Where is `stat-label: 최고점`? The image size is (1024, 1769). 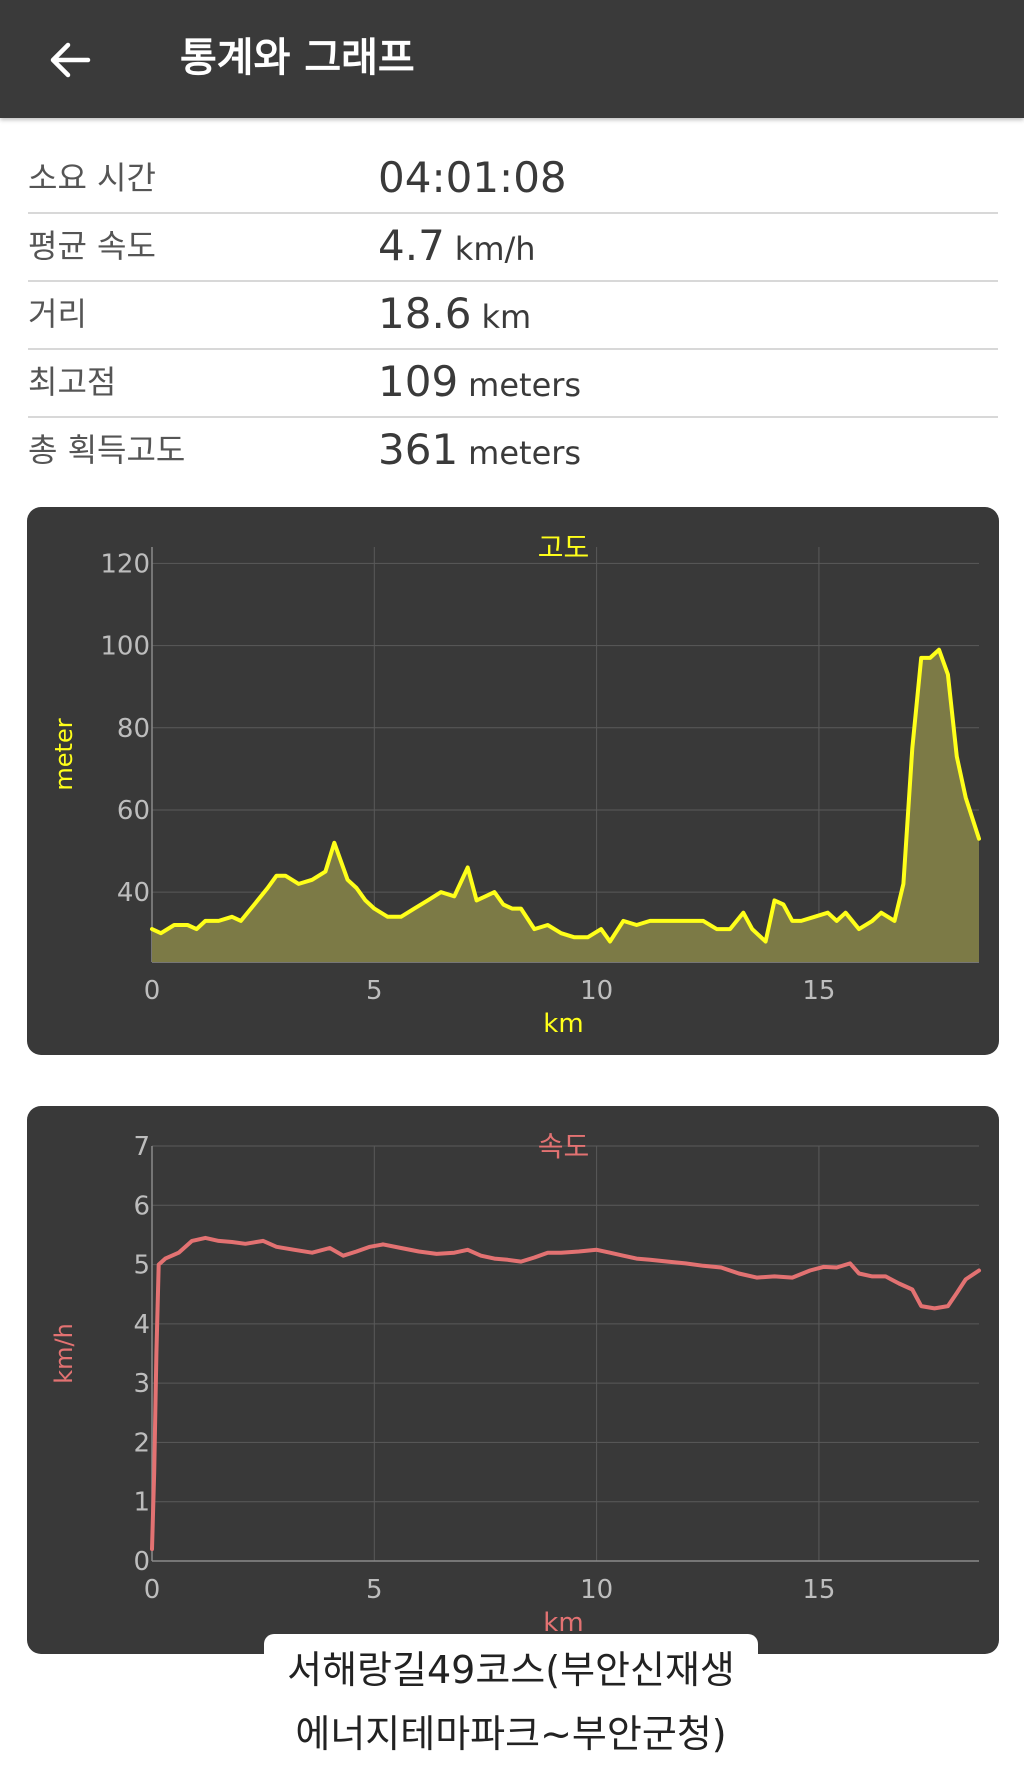
stat-label: 최고점 is located at coordinates (72, 382).